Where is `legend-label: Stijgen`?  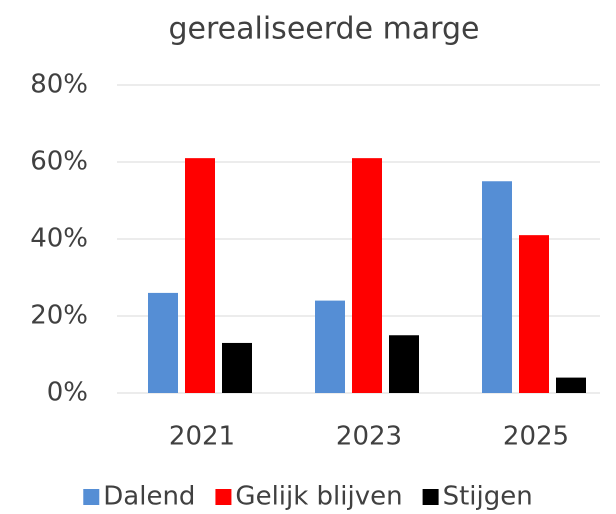 legend-label: Stijgen is located at coordinates (488, 497).